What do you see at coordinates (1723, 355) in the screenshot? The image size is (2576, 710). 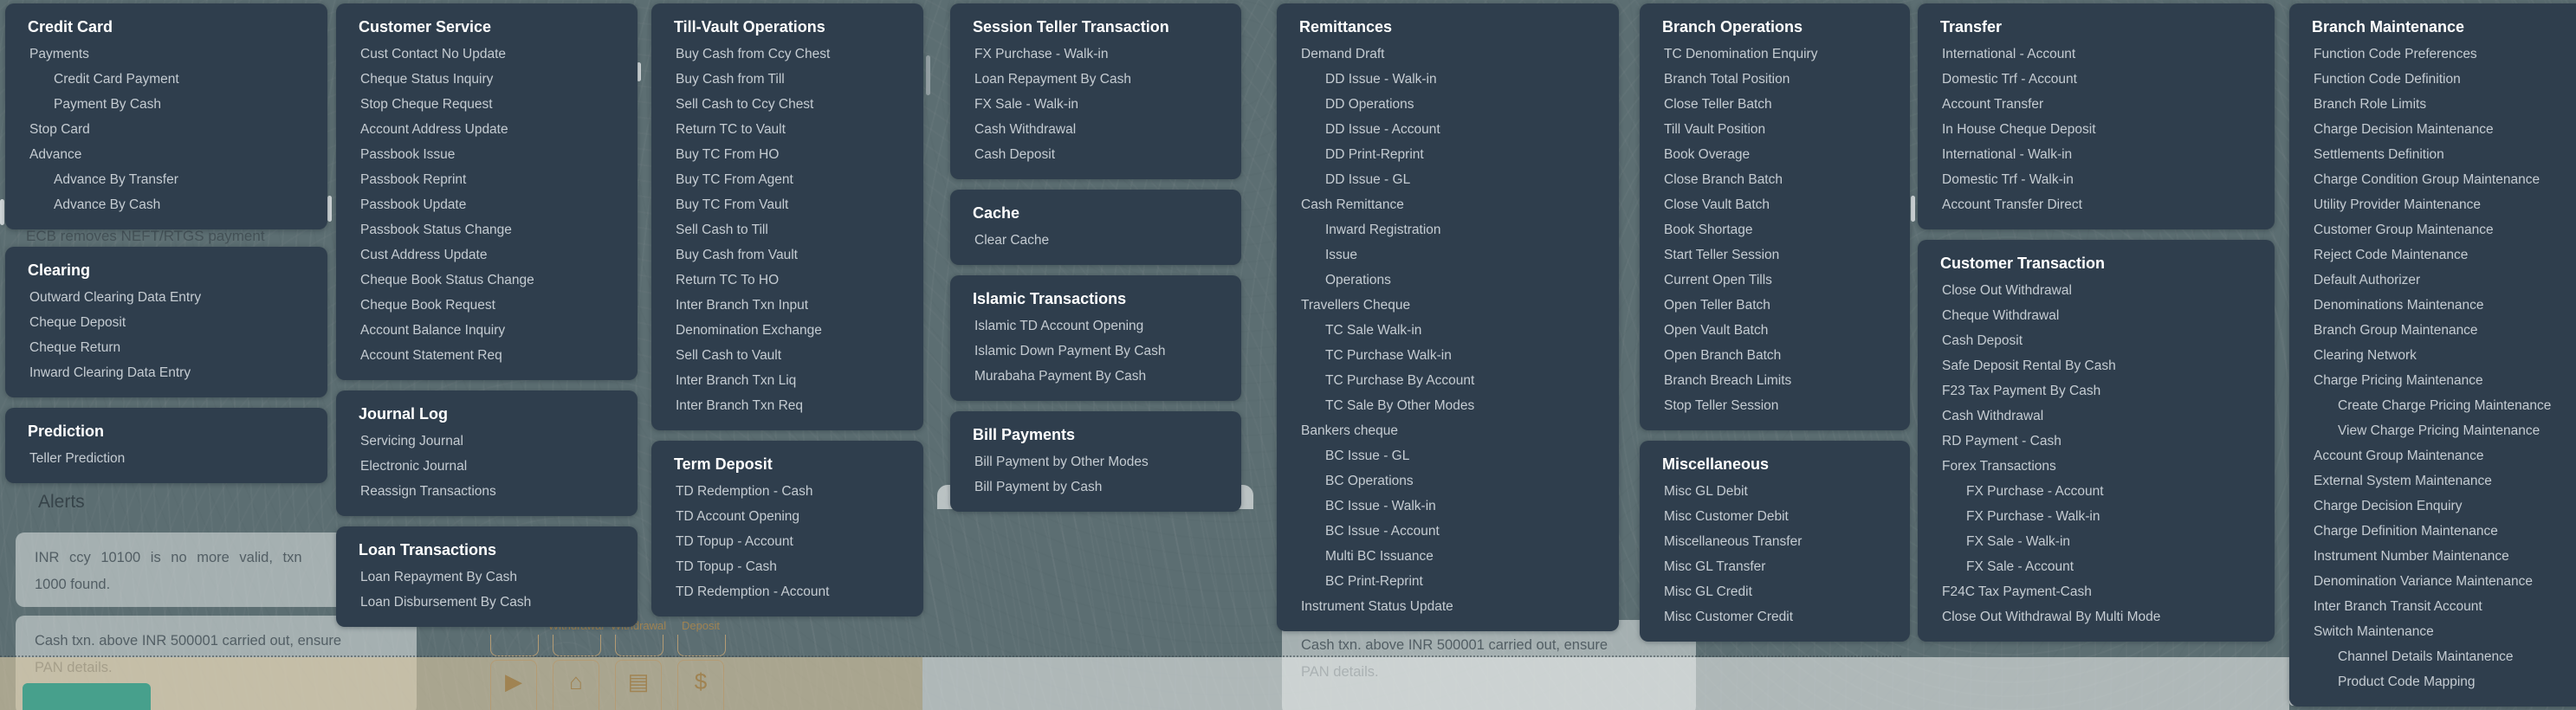 I see `menu-item: Open Branch Batch` at bounding box center [1723, 355].